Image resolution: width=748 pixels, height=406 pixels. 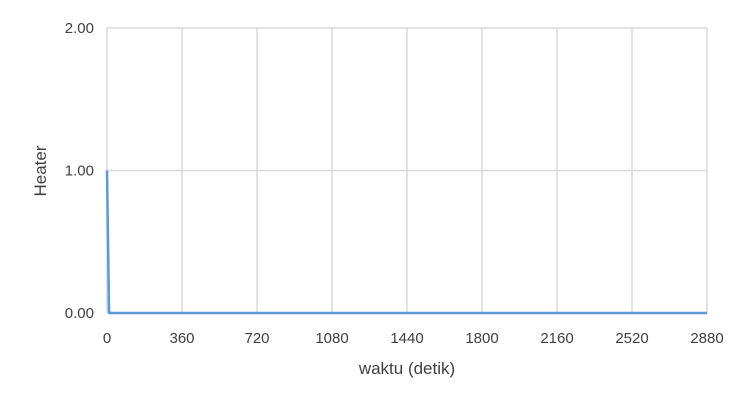 What do you see at coordinates (79, 28) in the screenshot?
I see `y-tick-label: 2.00` at bounding box center [79, 28].